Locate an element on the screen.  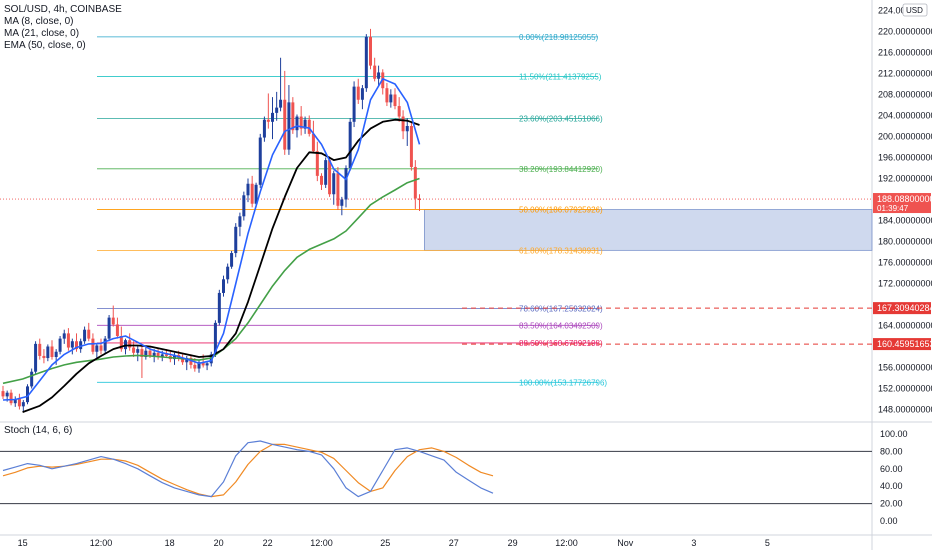
fib-level-label: 100.00%(153.17726796) is located at coordinates (563, 382).